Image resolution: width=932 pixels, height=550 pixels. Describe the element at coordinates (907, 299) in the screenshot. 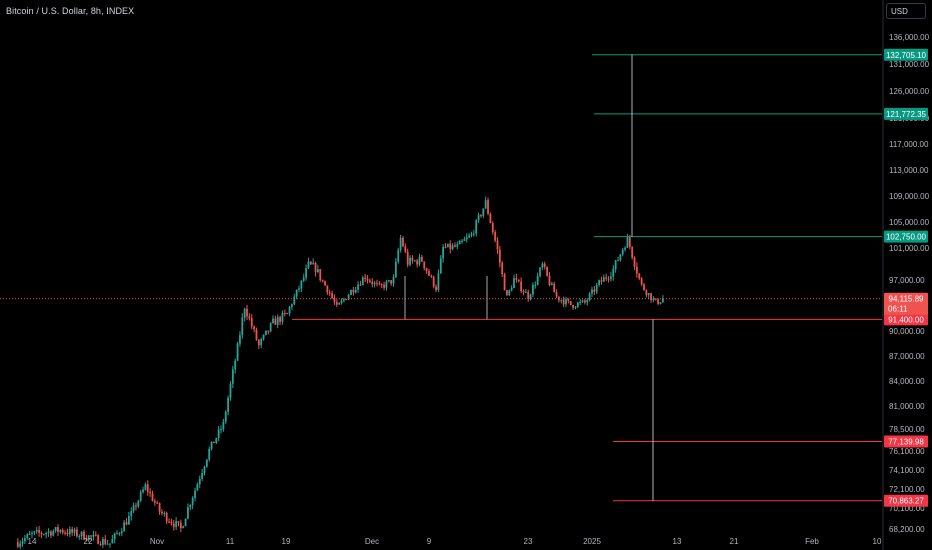

I see `current-price-label: 94,115.89` at that location.